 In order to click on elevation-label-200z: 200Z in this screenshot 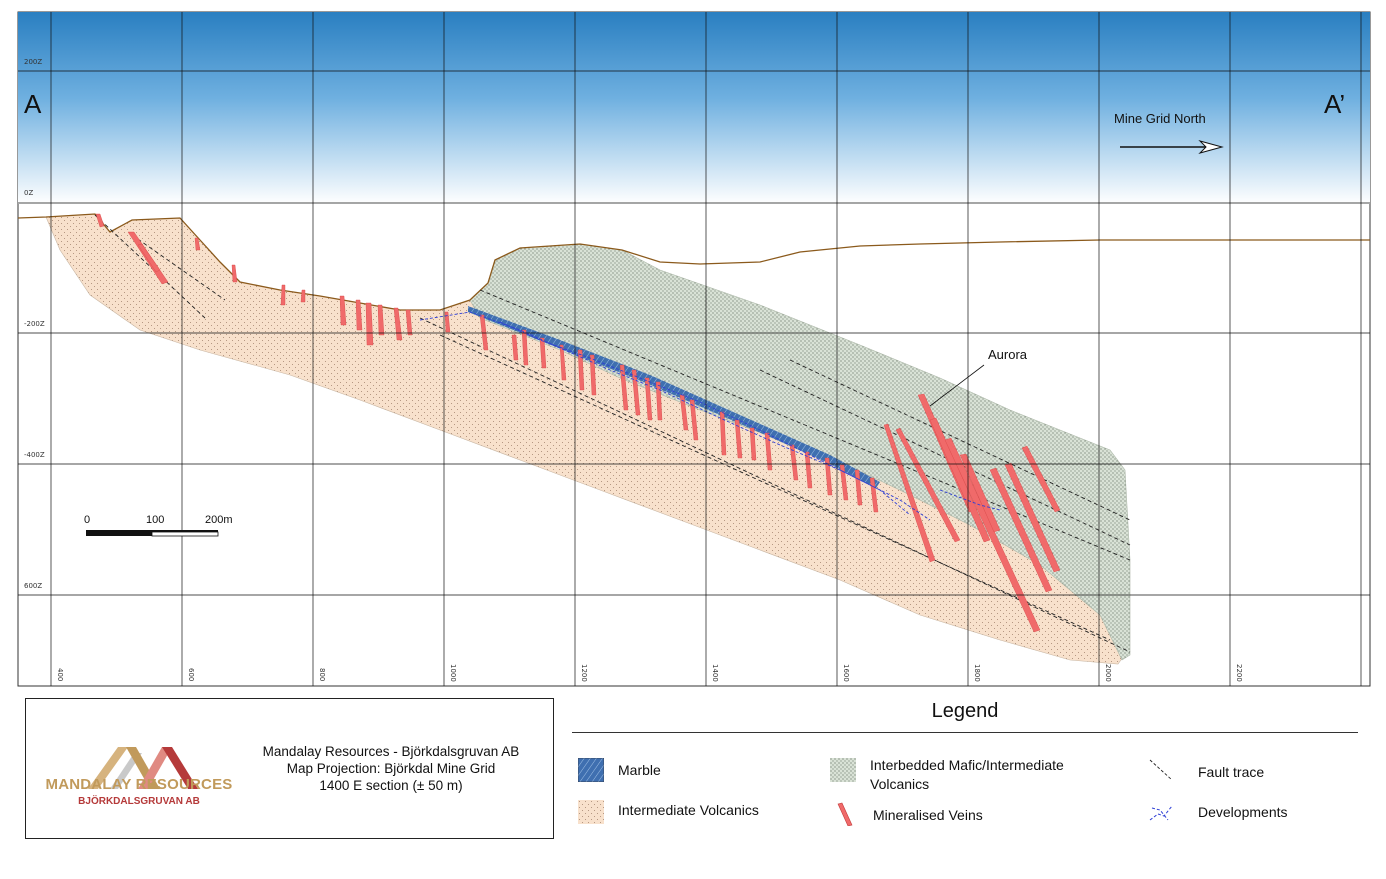, I will do `click(33, 62)`.